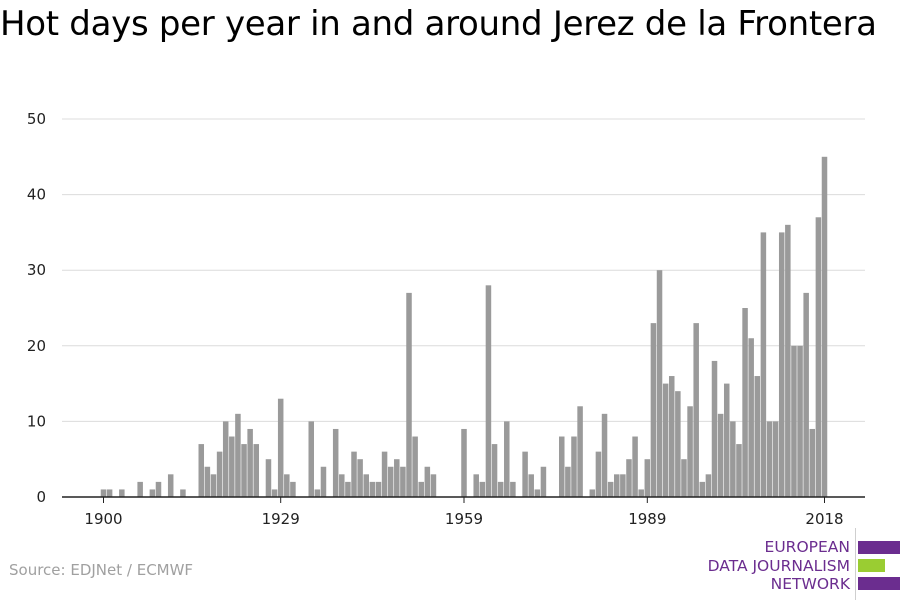 The width and height of the screenshot is (900, 600). I want to click on bar-1942, so click(360, 478).